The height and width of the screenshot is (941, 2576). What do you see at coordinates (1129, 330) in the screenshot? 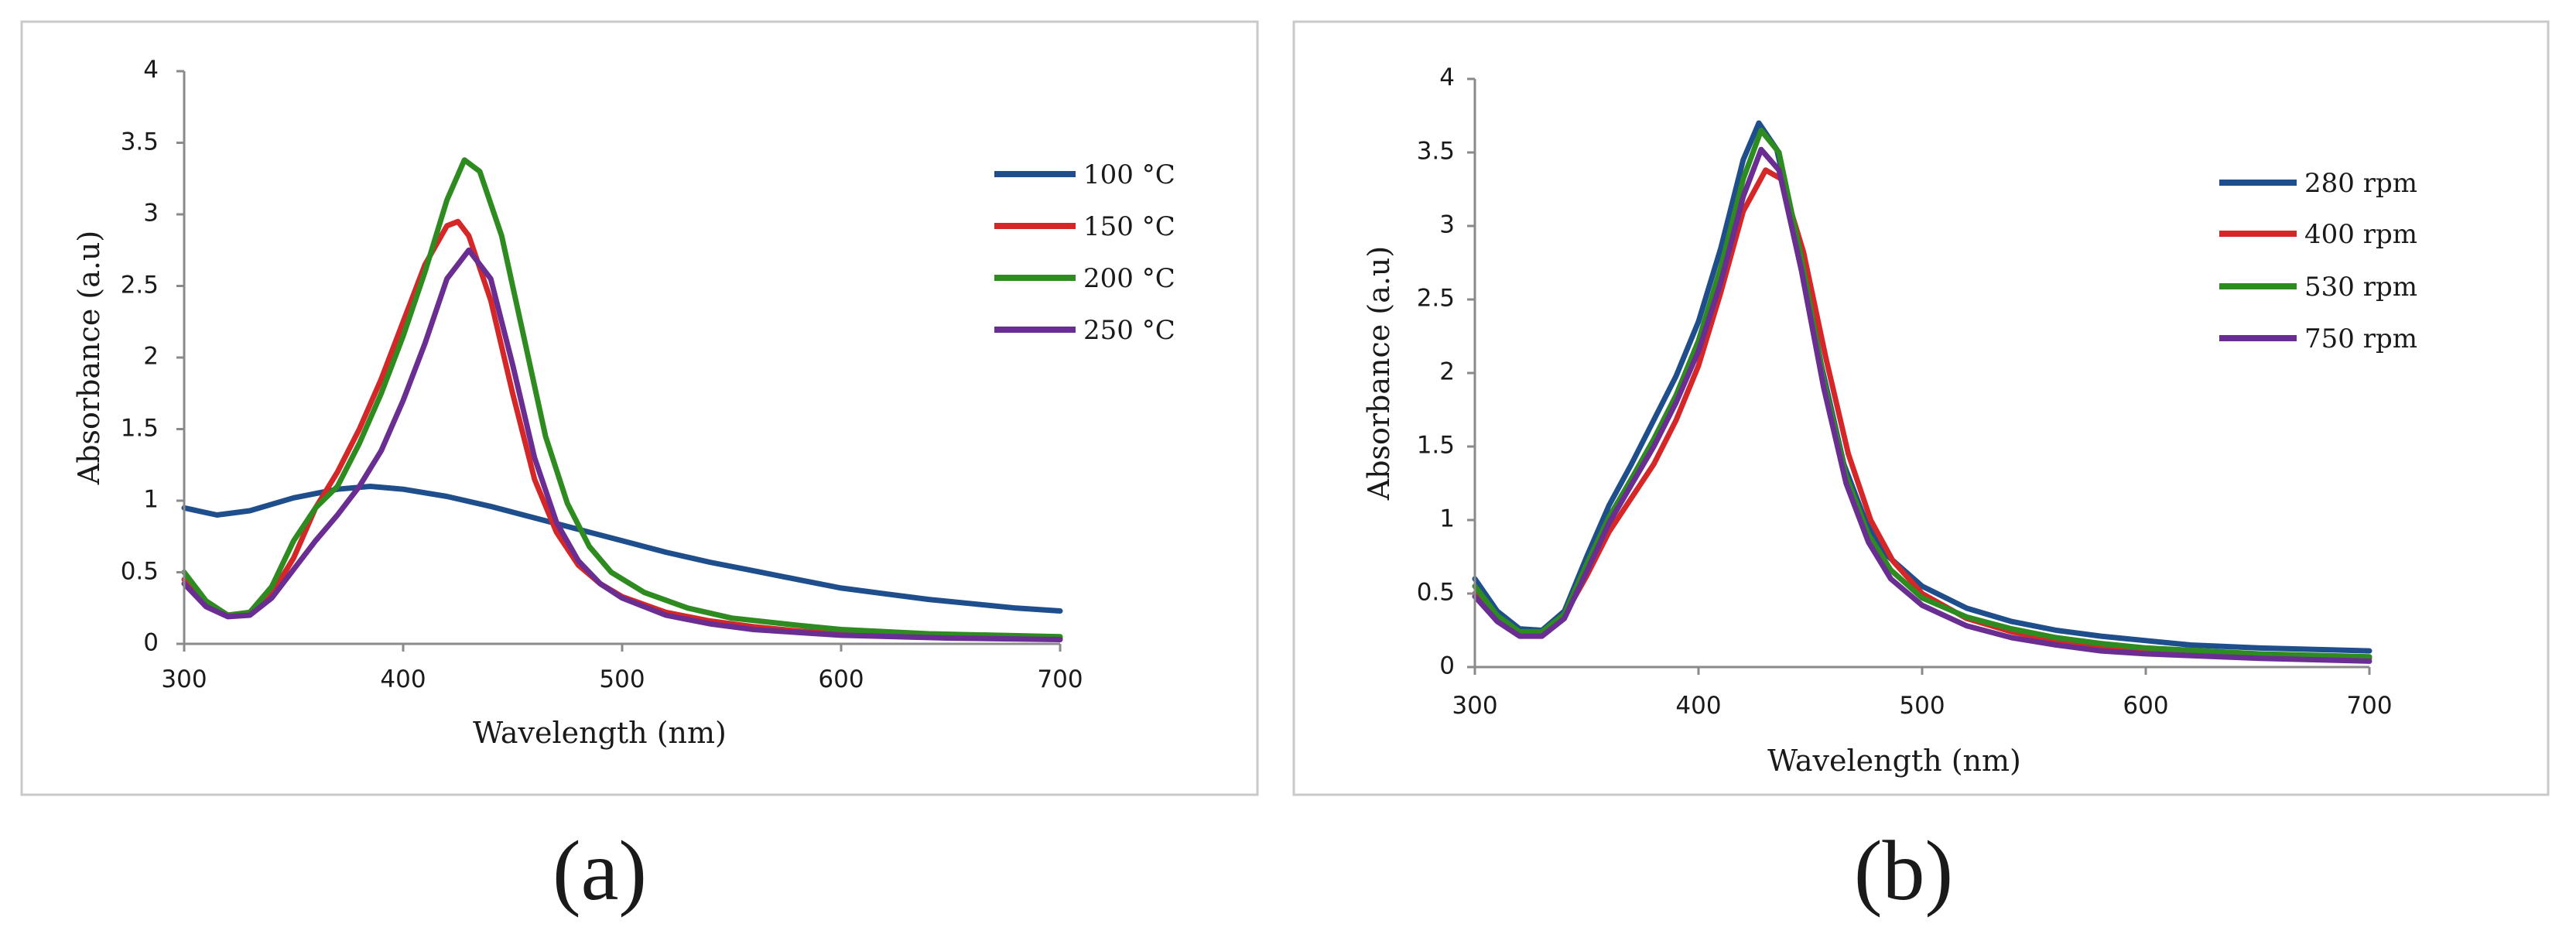
I see `legend-label-250c: 250 °C` at bounding box center [1129, 330].